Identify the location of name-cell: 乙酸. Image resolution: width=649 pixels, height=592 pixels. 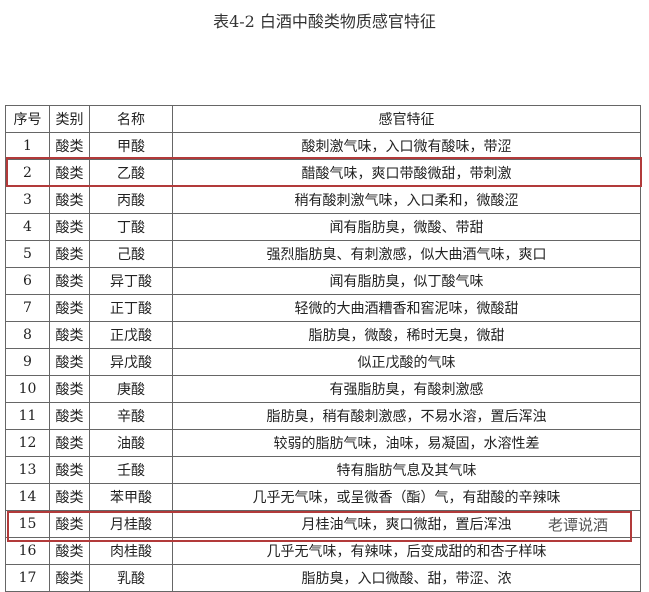
(131, 173).